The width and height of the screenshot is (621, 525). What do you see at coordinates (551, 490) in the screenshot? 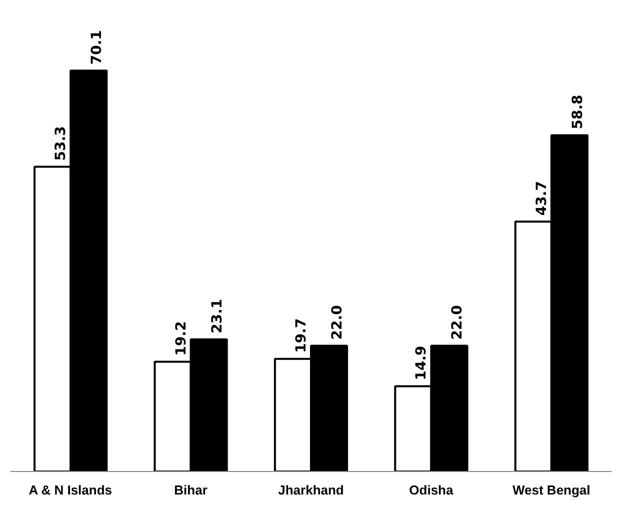
I see `x-tick-label: West Bengal` at bounding box center [551, 490].